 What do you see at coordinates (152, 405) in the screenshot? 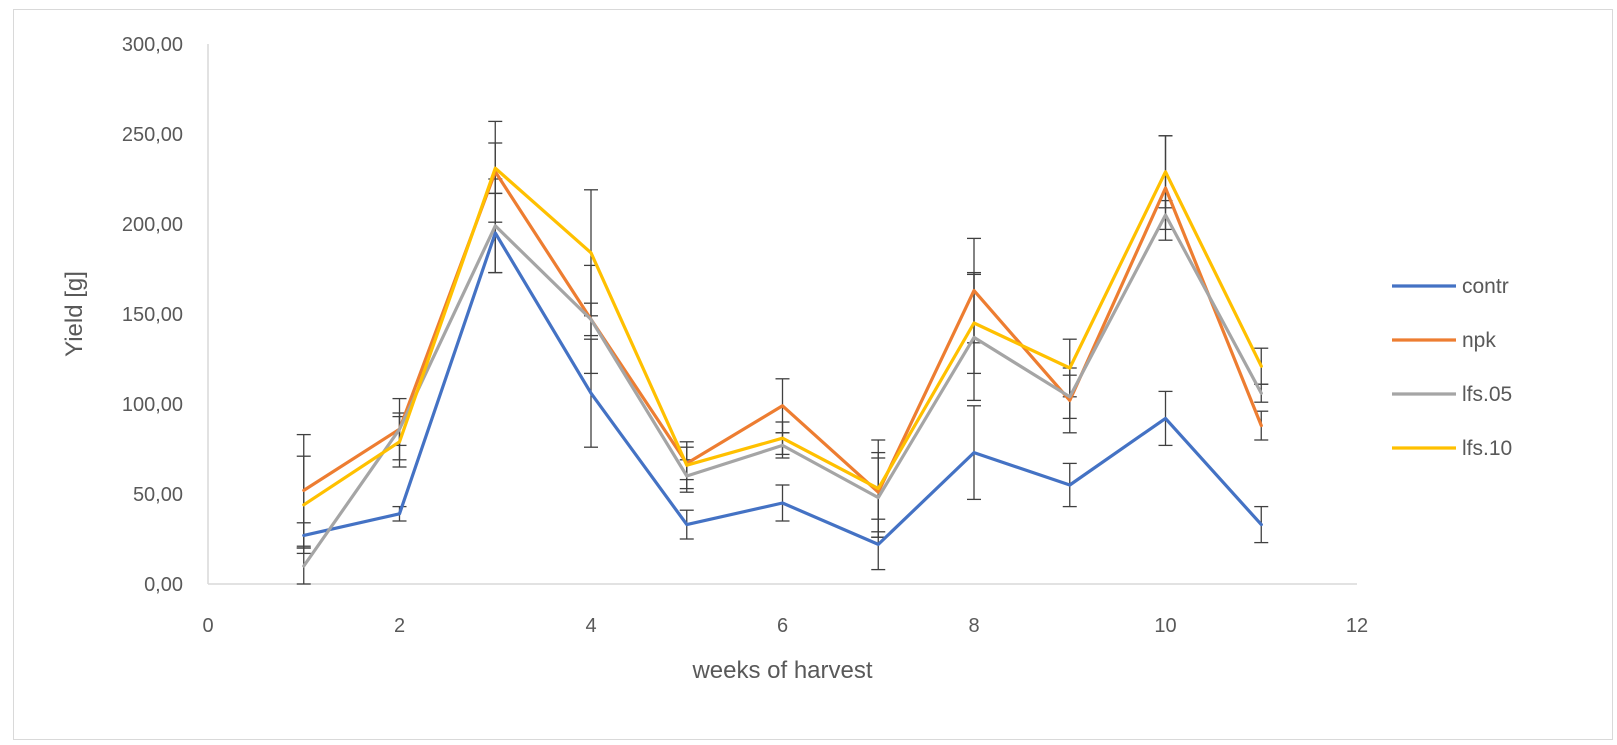
I see `y-tick-label: 100,00` at bounding box center [152, 405].